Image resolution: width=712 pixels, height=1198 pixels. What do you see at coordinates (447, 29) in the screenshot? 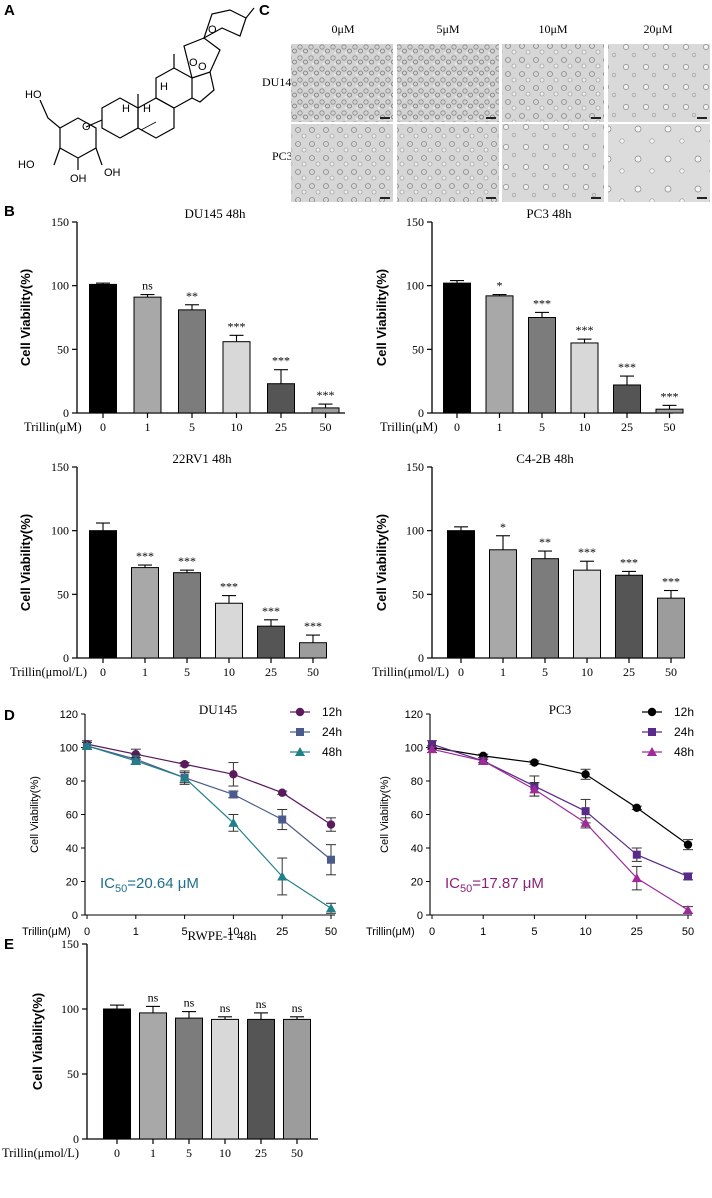
I see `micrograph-col-label: 5μM` at bounding box center [447, 29].